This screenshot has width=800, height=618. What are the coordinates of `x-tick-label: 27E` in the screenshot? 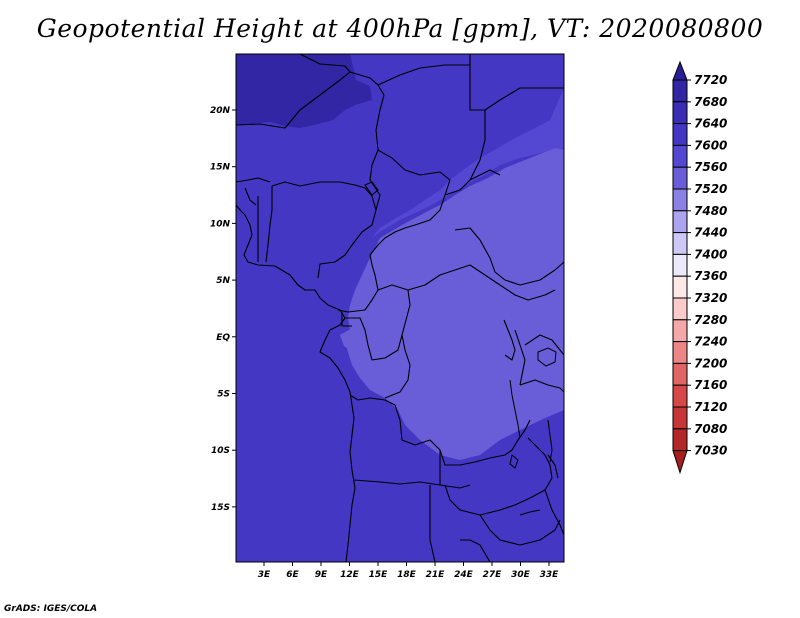 It's located at (493, 575).